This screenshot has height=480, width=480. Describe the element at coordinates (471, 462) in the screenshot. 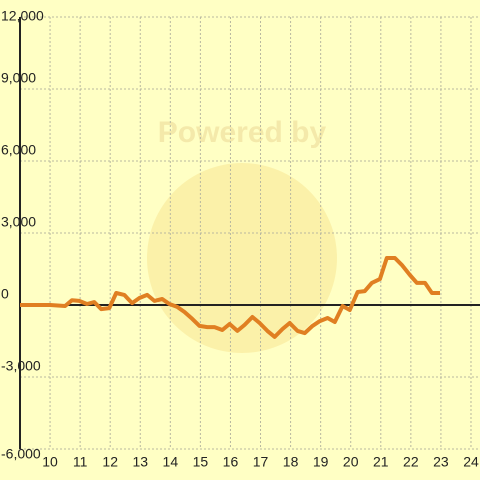

I see `x-tick-label: 24` at that location.